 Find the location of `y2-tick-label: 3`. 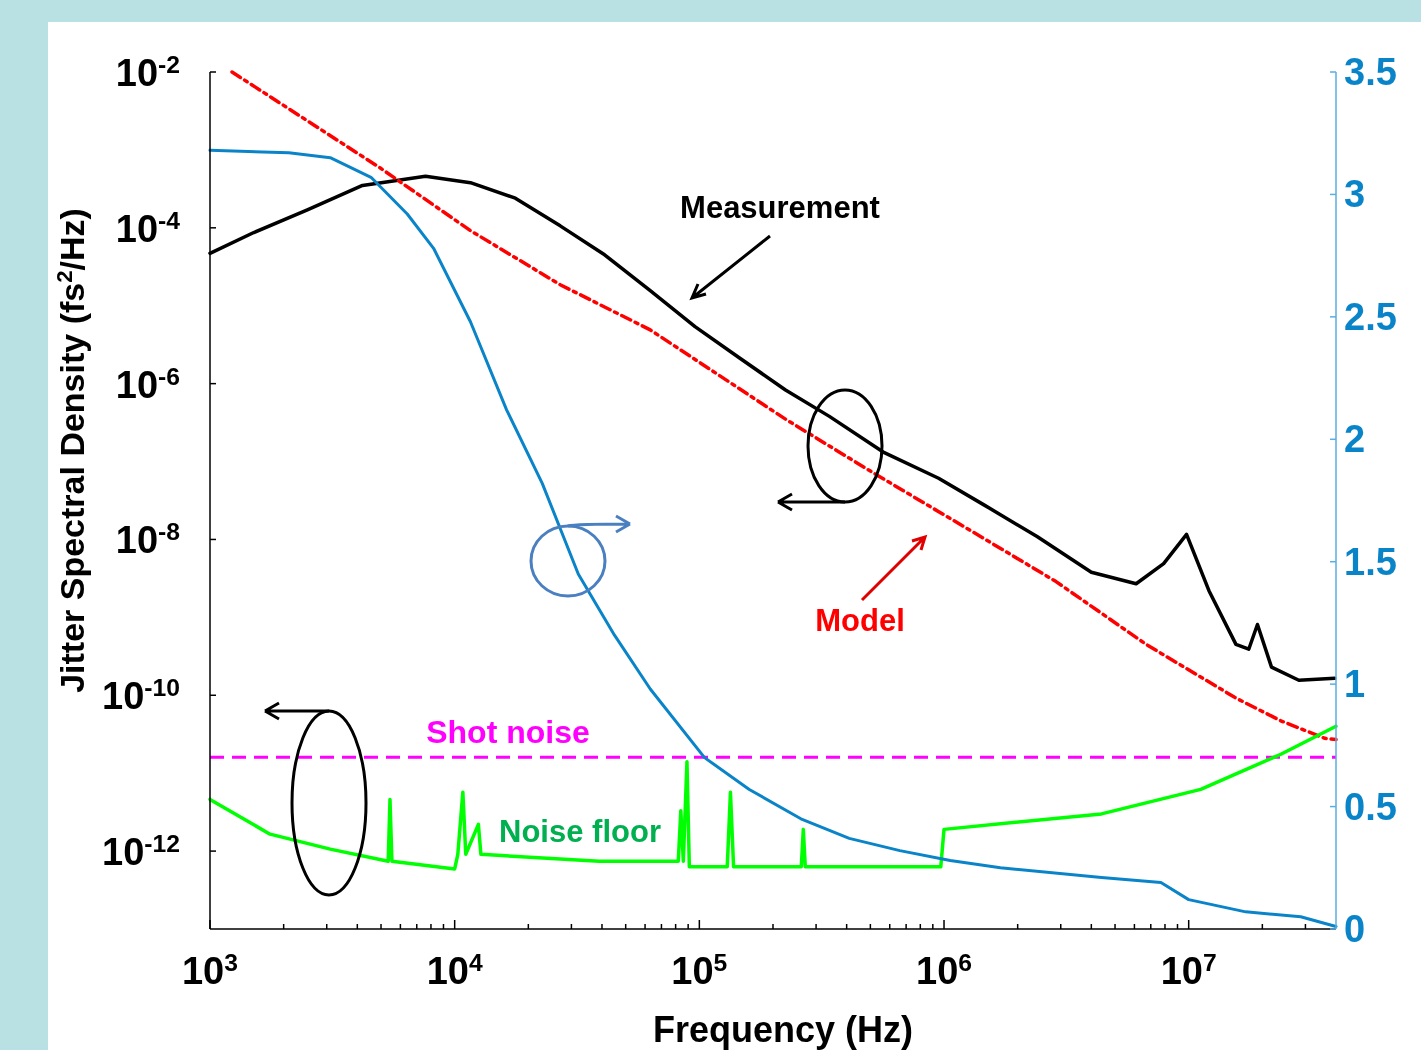

y2-tick-label: 3 is located at coordinates (1355, 194).